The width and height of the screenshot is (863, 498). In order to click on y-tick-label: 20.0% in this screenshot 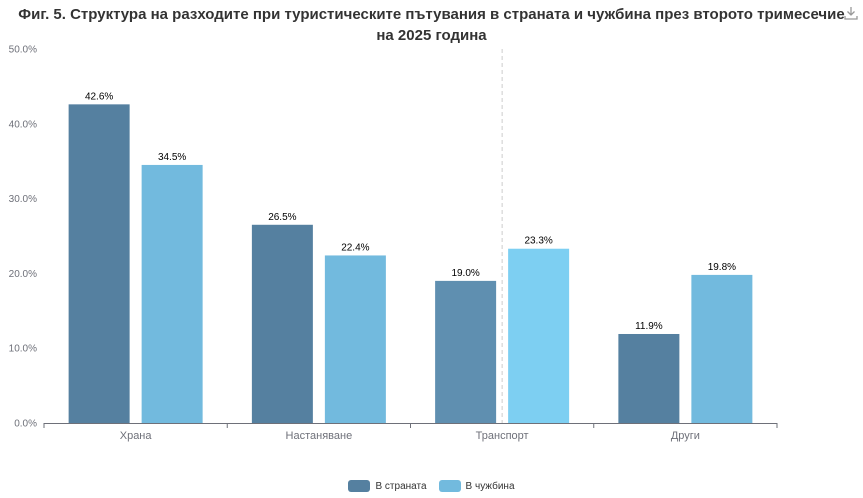, I will do `click(23, 274)`.